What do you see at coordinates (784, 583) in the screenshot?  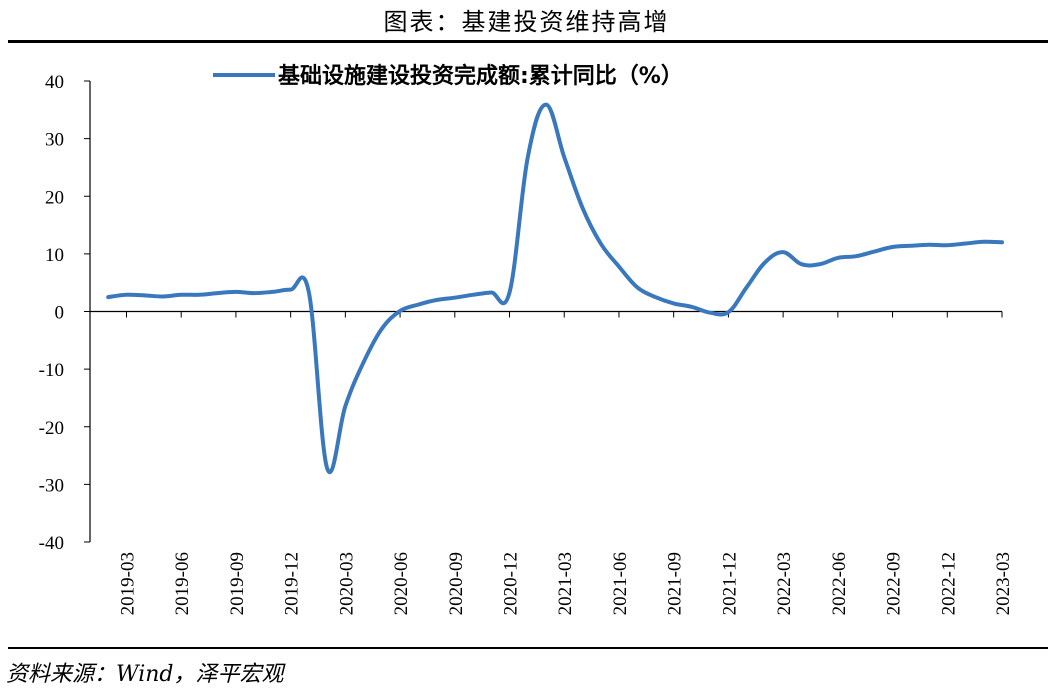 I see `x-tick-label: 2022-03` at bounding box center [784, 583].